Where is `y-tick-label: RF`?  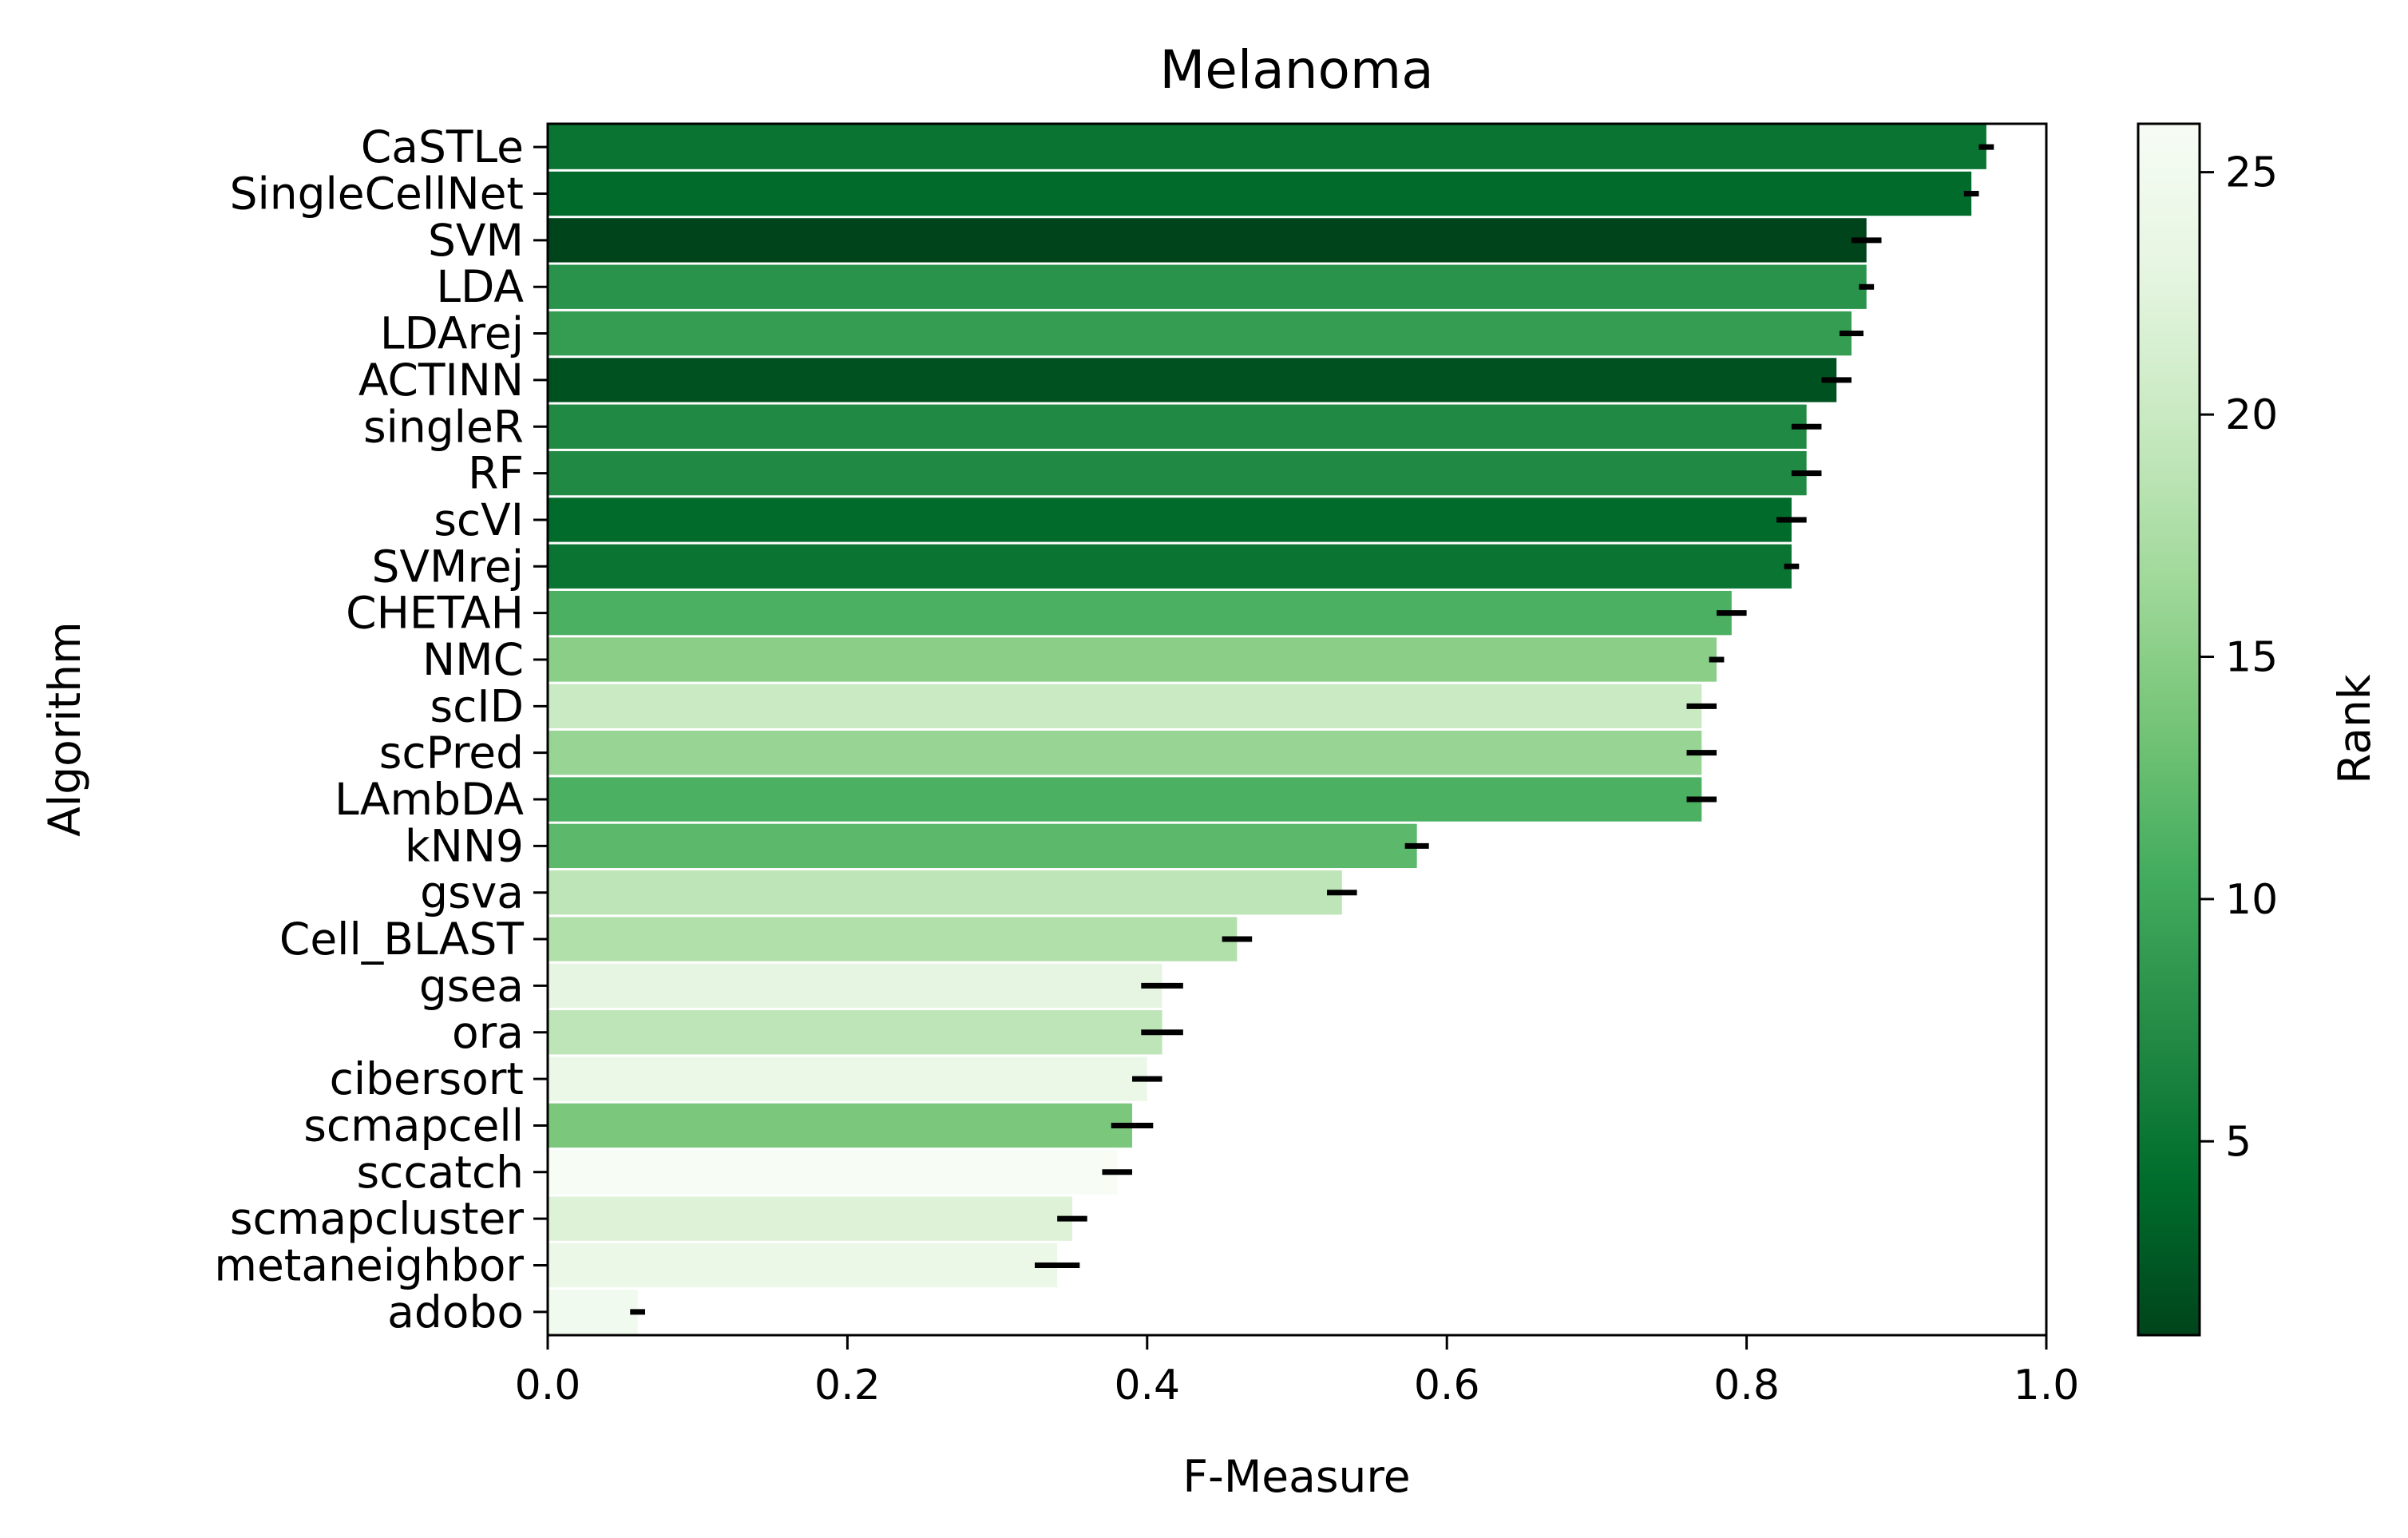 y-tick-label: RF is located at coordinates (496, 473).